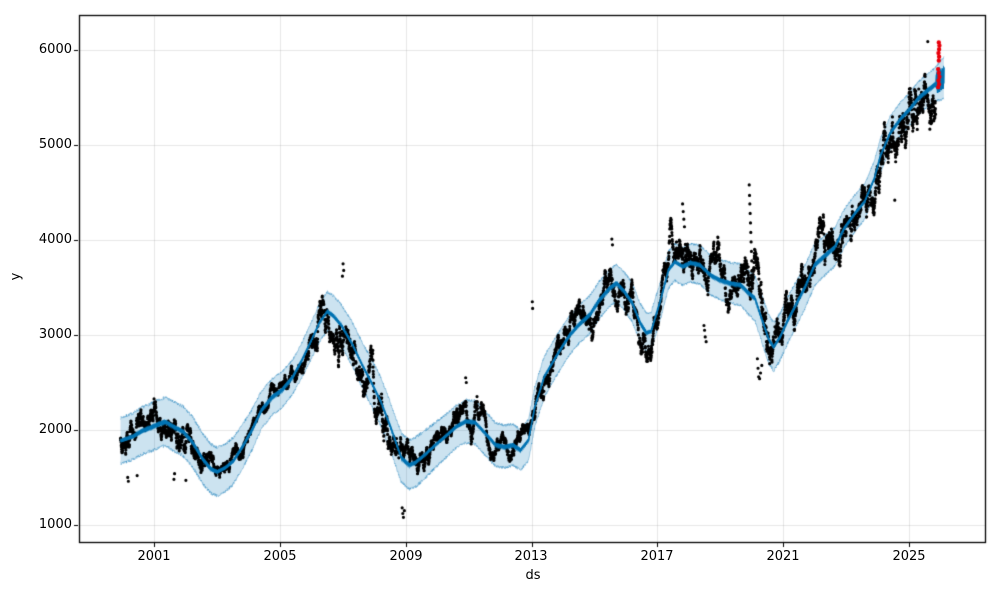 The width and height of the screenshot is (1000, 600). Describe the element at coordinates (154, 556) in the screenshot. I see `x-tick-label: 2001` at that location.